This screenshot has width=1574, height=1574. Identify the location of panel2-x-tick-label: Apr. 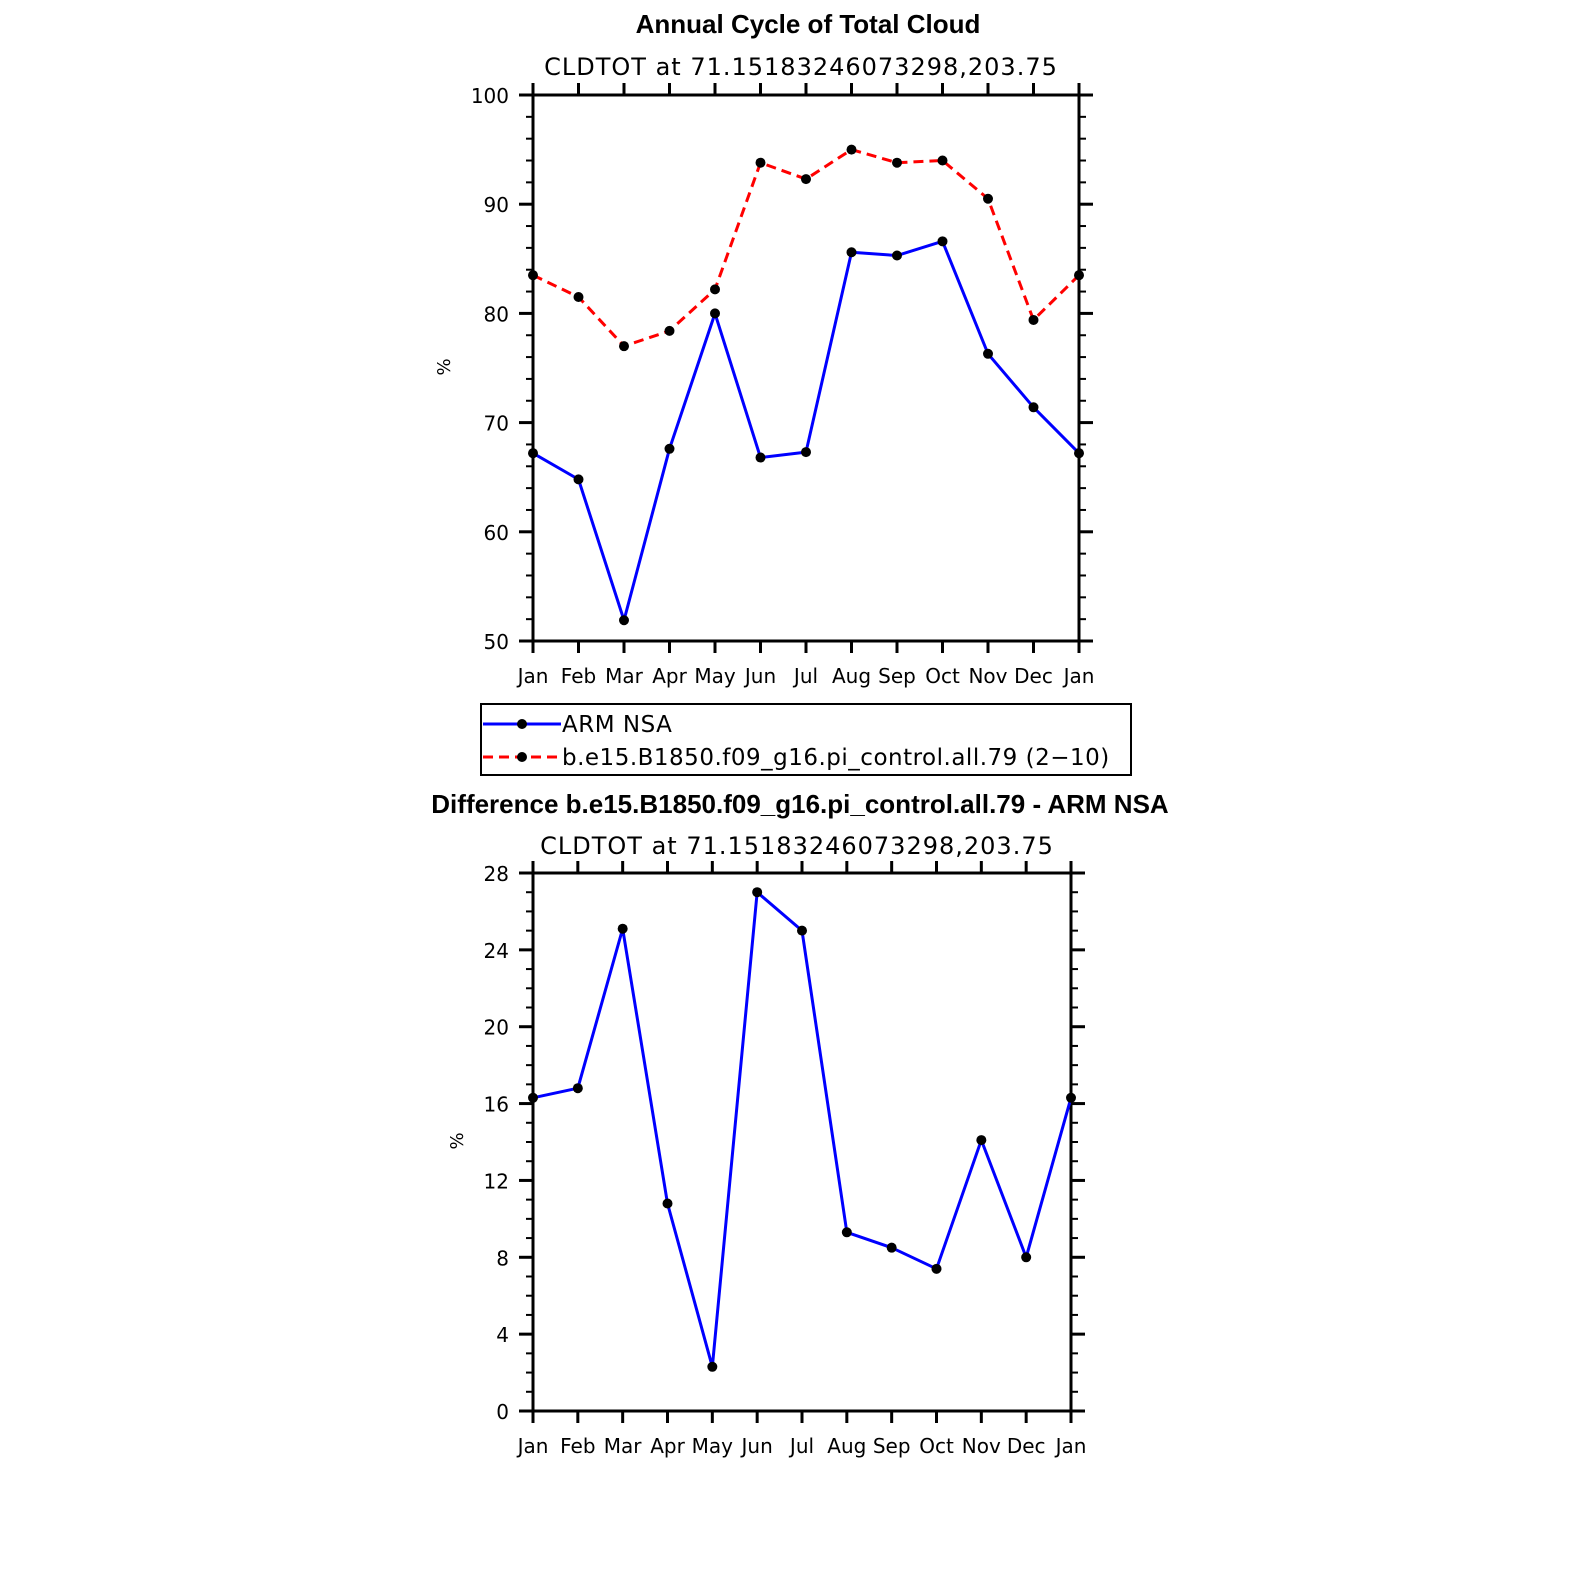
(667, 1446).